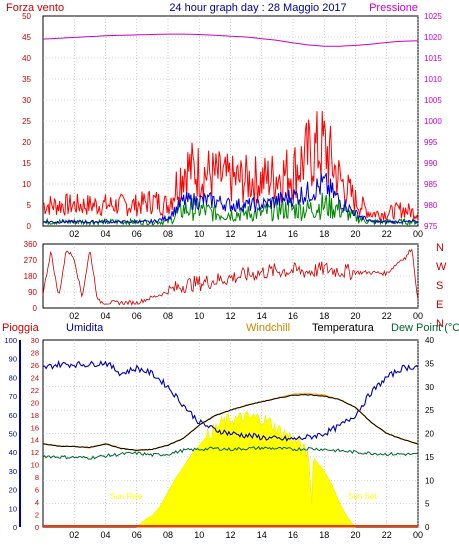  What do you see at coordinates (31, 276) in the screenshot?
I see `y-left-tick-label: 180` at bounding box center [31, 276].